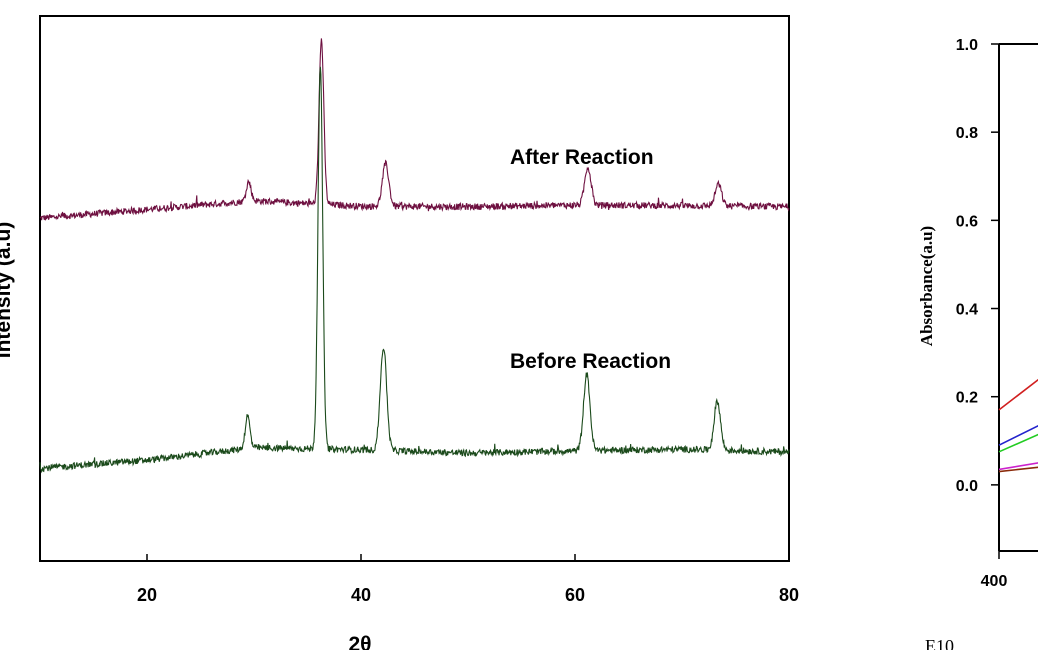 The image size is (1038, 650). I want to click on abs-y-tick-label: 0.6, so click(967, 221).